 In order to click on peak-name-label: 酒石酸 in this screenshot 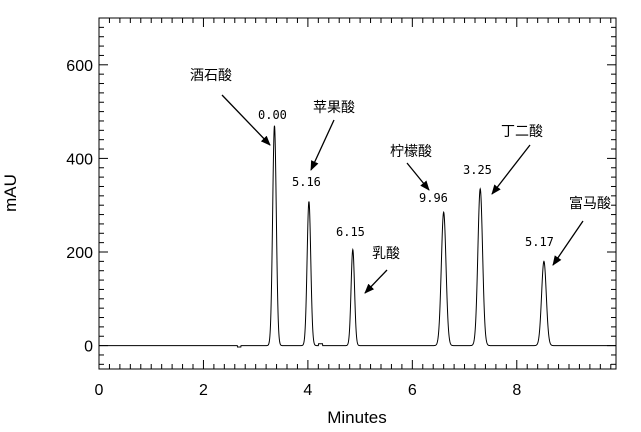, I will do `click(211, 76)`.